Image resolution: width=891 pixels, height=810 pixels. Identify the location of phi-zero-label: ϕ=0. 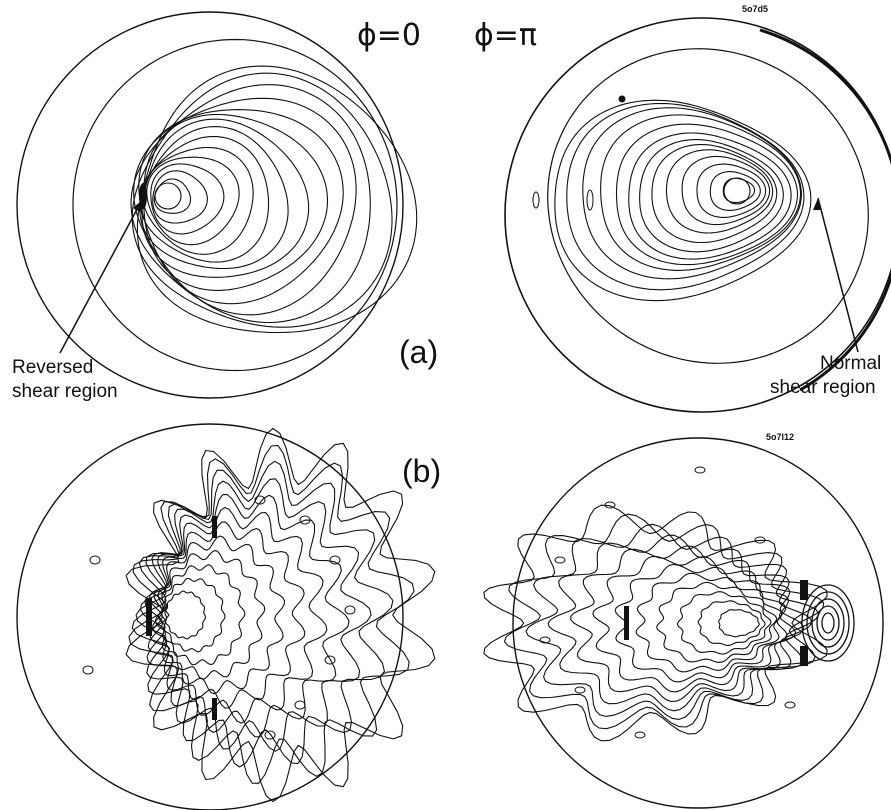
(389, 35).